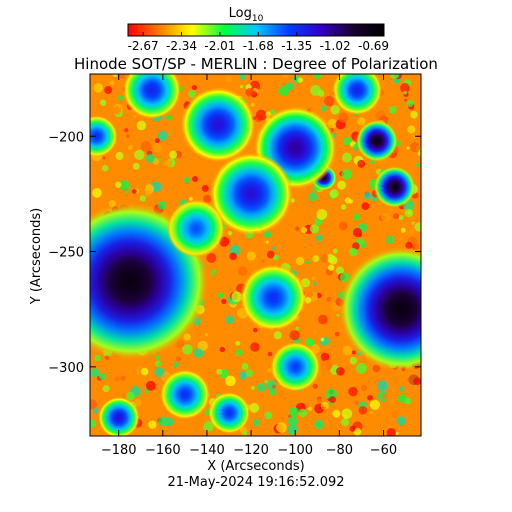 The width and height of the screenshot is (512, 512). What do you see at coordinates (207, 450) in the screenshot?
I see `x-tick-label: −140` at bounding box center [207, 450].